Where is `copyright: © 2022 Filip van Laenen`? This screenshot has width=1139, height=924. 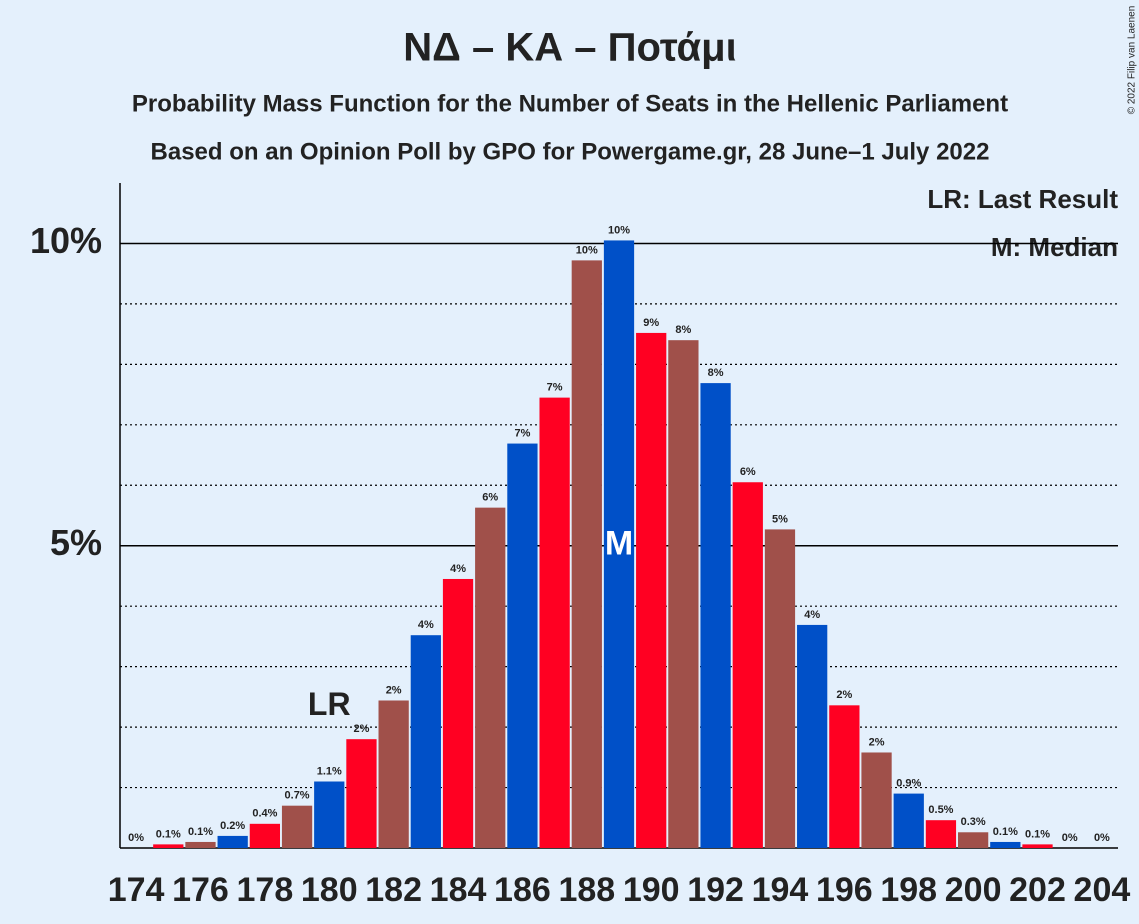
copyright: © 2022 Filip van Laenen is located at coordinates (1132, 60).